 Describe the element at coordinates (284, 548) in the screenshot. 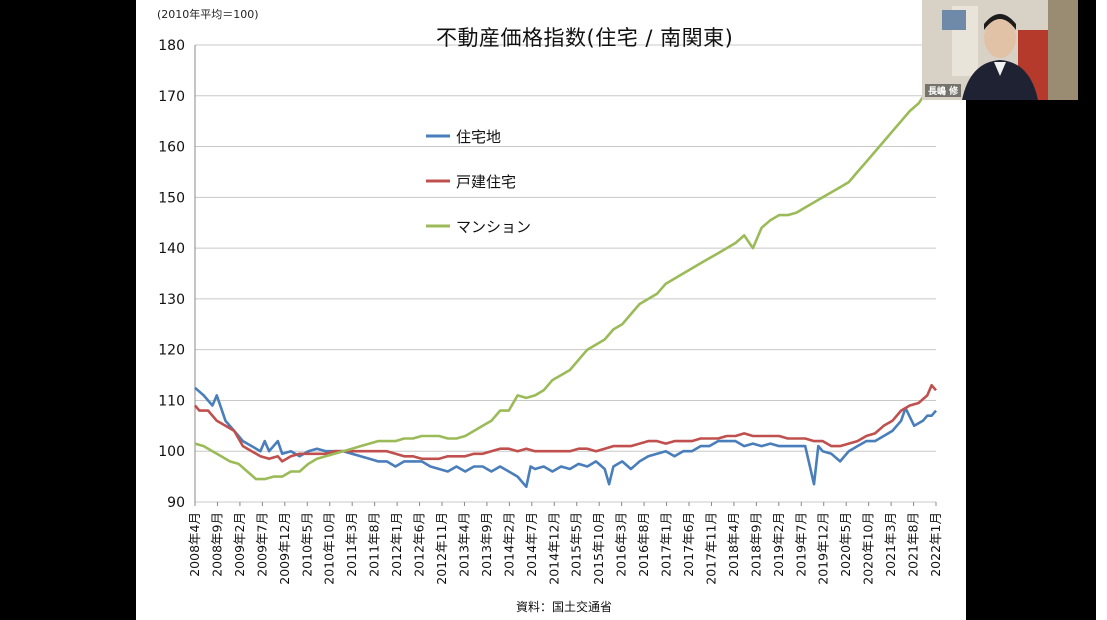

I see `x-tick-label: 2009年12月` at that location.